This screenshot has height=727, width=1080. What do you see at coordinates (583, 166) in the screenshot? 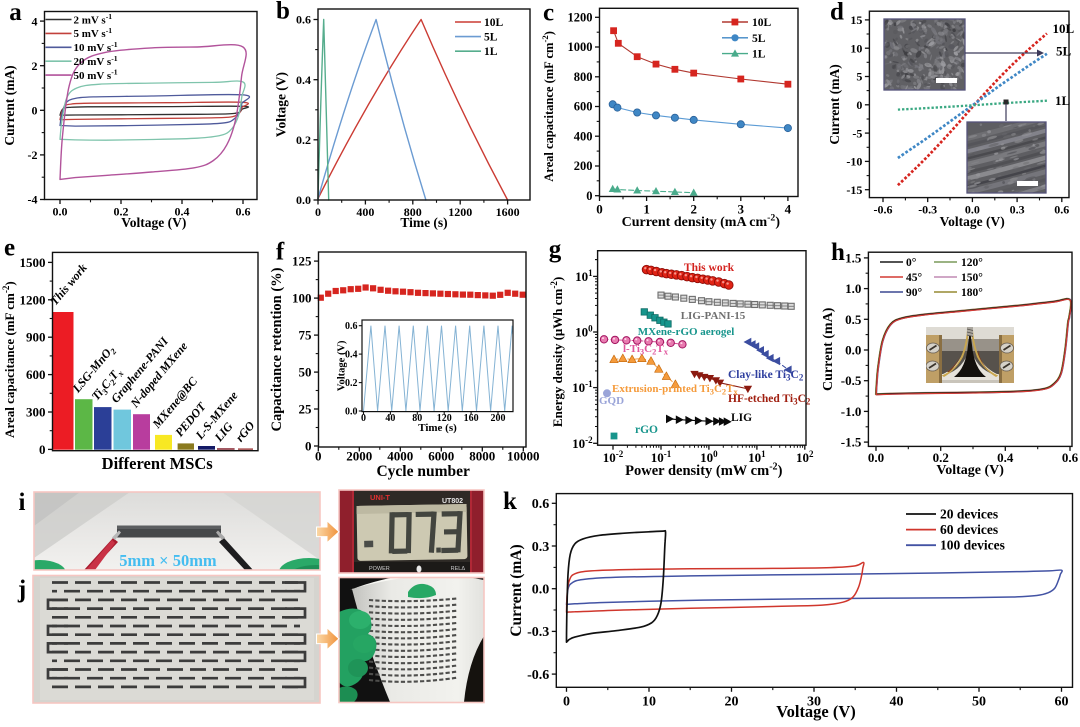
I see `svg-text: 200` at bounding box center [583, 166].